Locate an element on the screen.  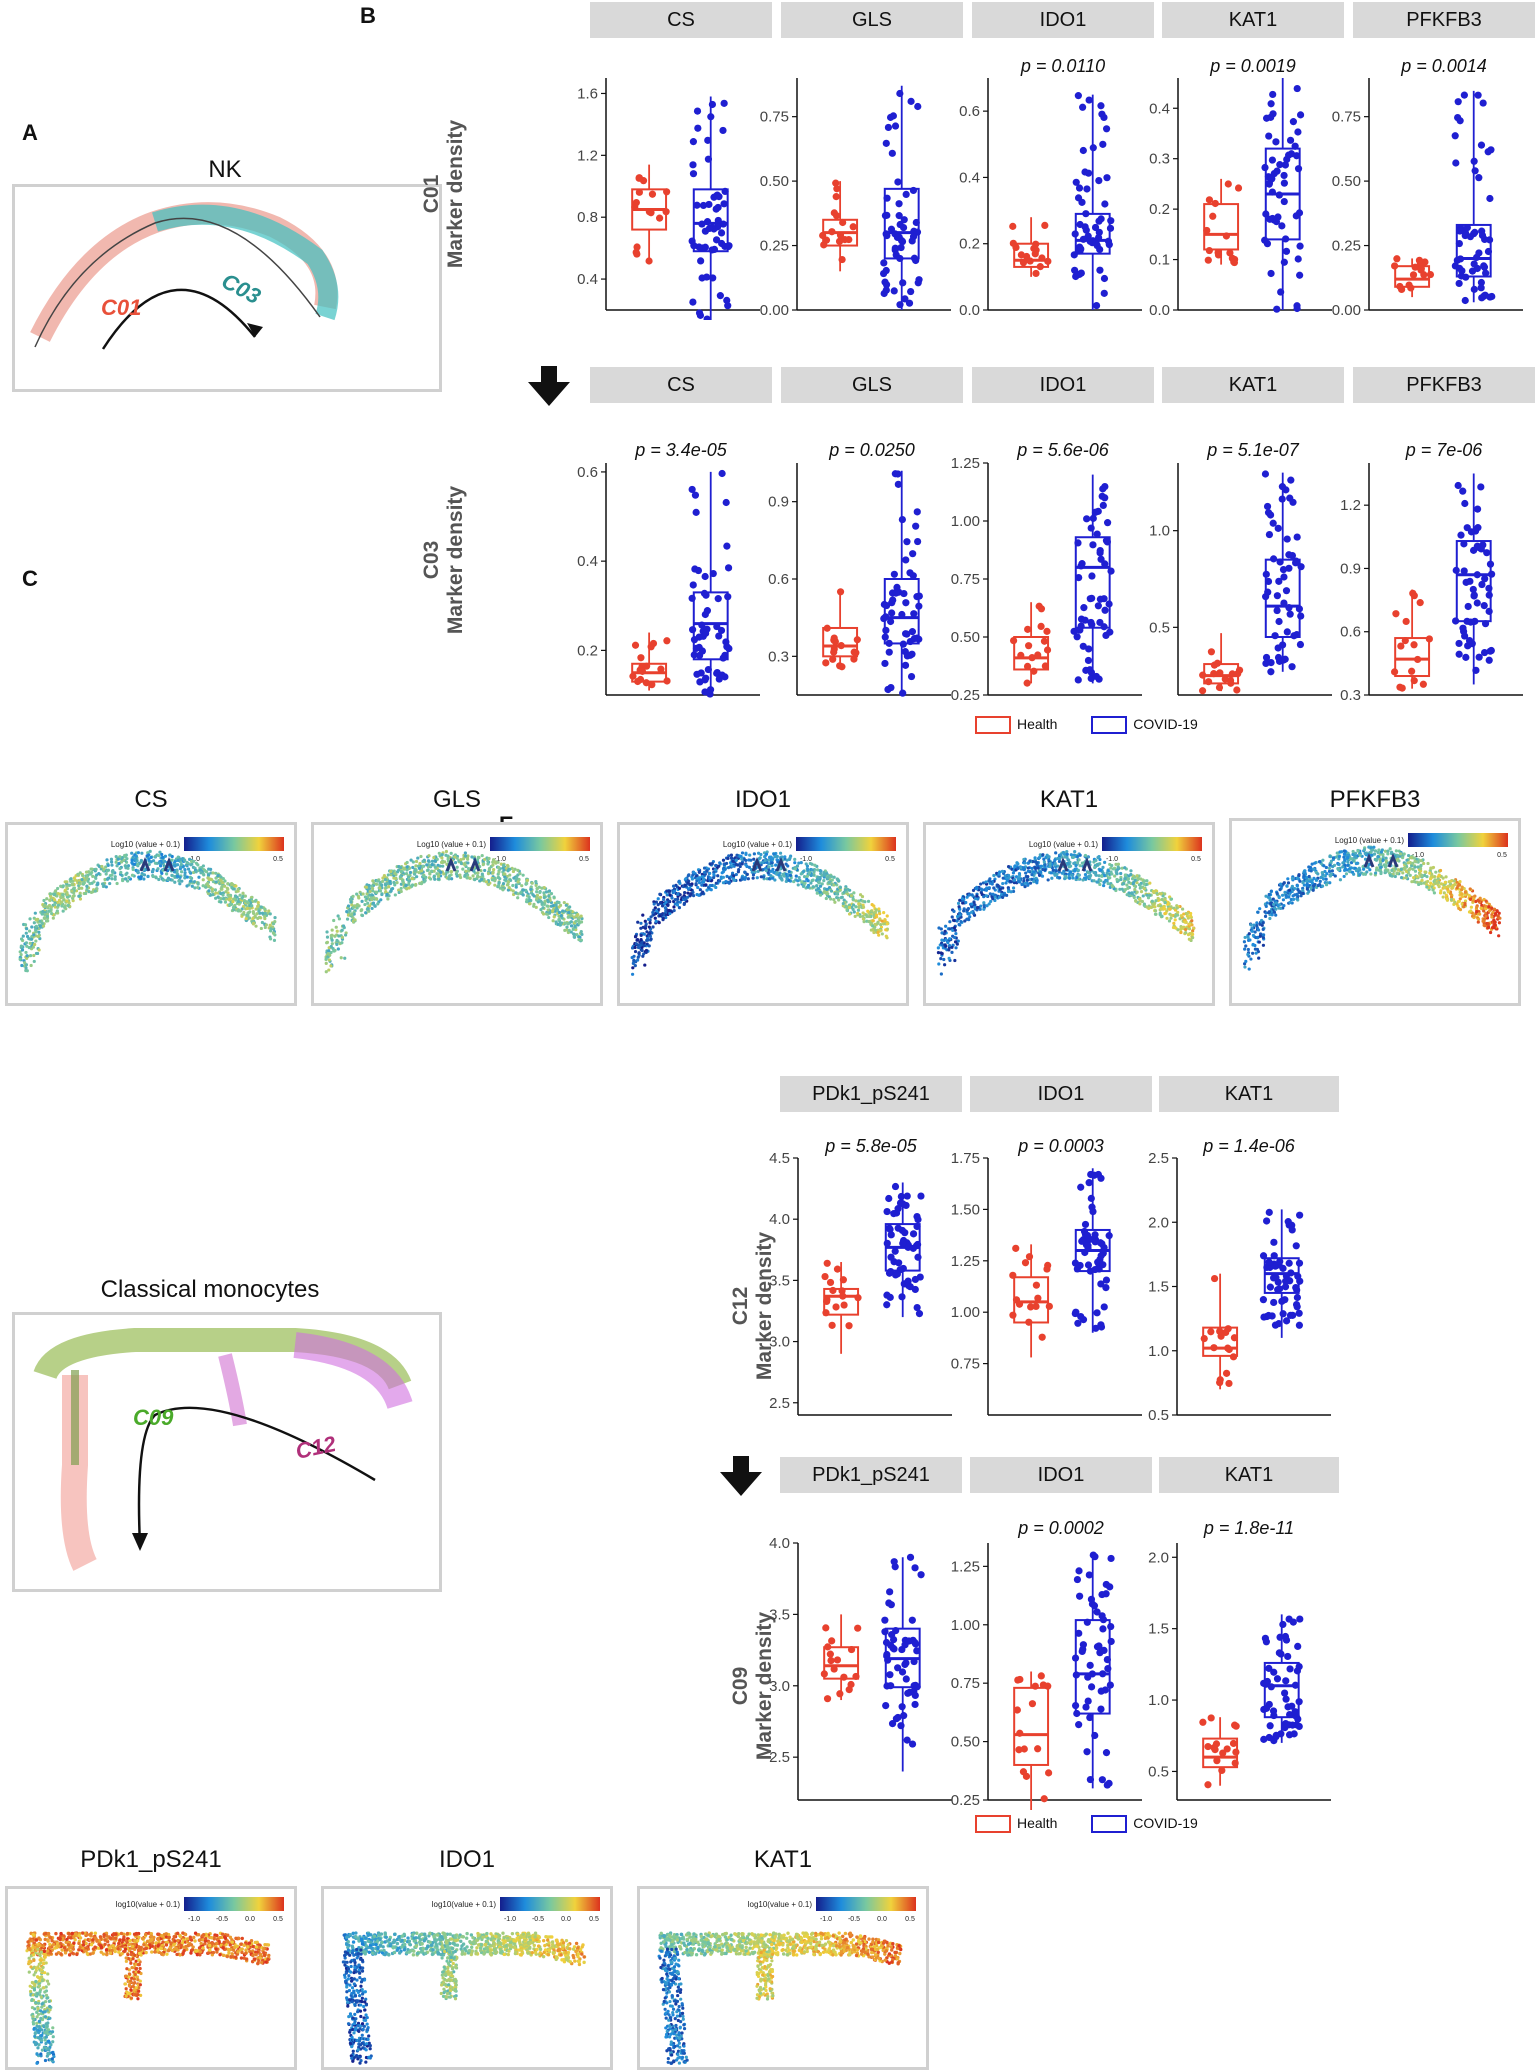
strip-b1-gls: GLS is located at coordinates (872, 20).